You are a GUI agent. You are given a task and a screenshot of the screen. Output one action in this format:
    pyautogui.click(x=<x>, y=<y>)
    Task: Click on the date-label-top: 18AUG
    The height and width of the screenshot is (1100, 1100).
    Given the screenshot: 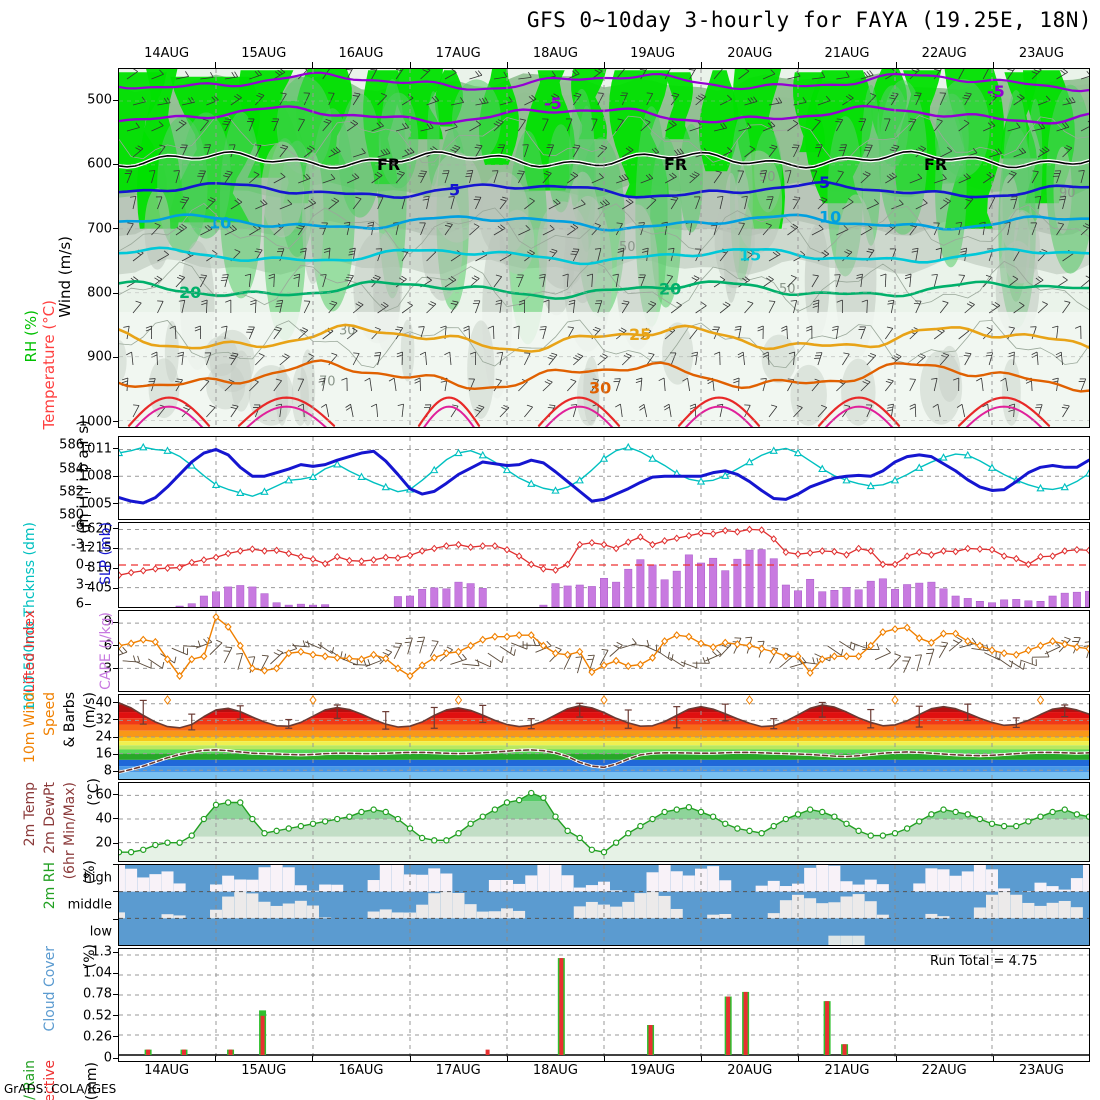 What is the action you would take?
    pyautogui.click(x=555, y=53)
    